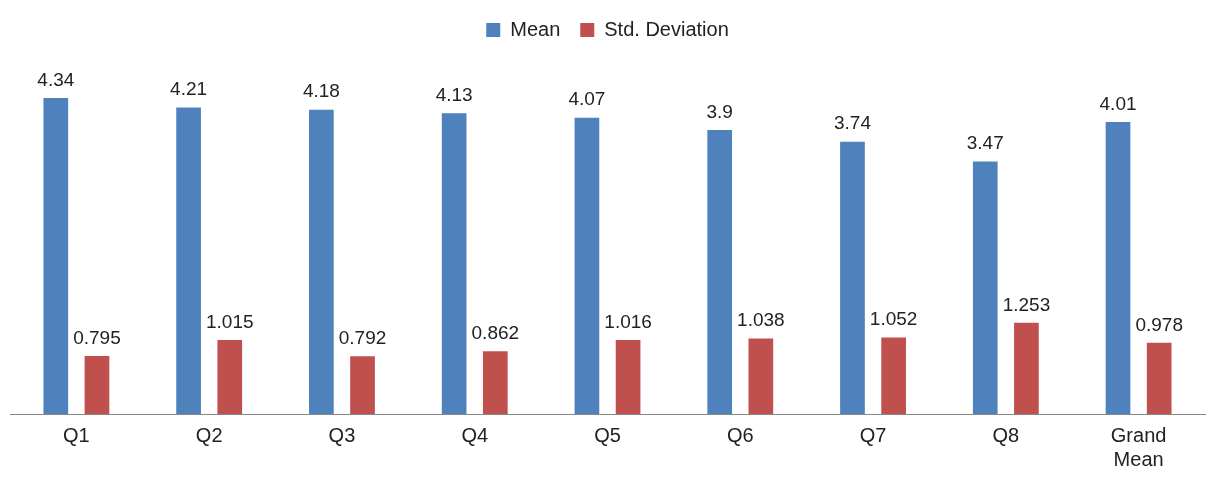 The height and width of the screenshot is (486, 1215). I want to click on data-label: 0.862, so click(495, 332).